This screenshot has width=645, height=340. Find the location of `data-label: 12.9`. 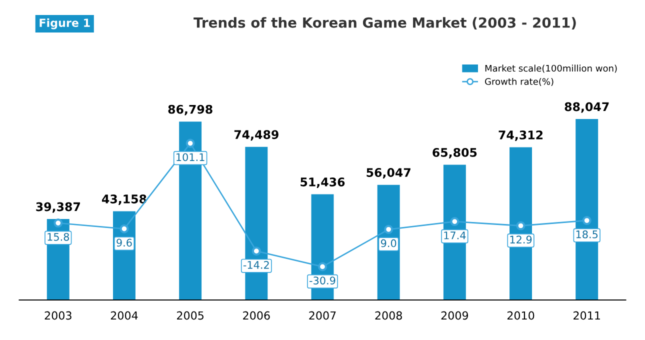

data-label: 12.9 is located at coordinates (521, 240).